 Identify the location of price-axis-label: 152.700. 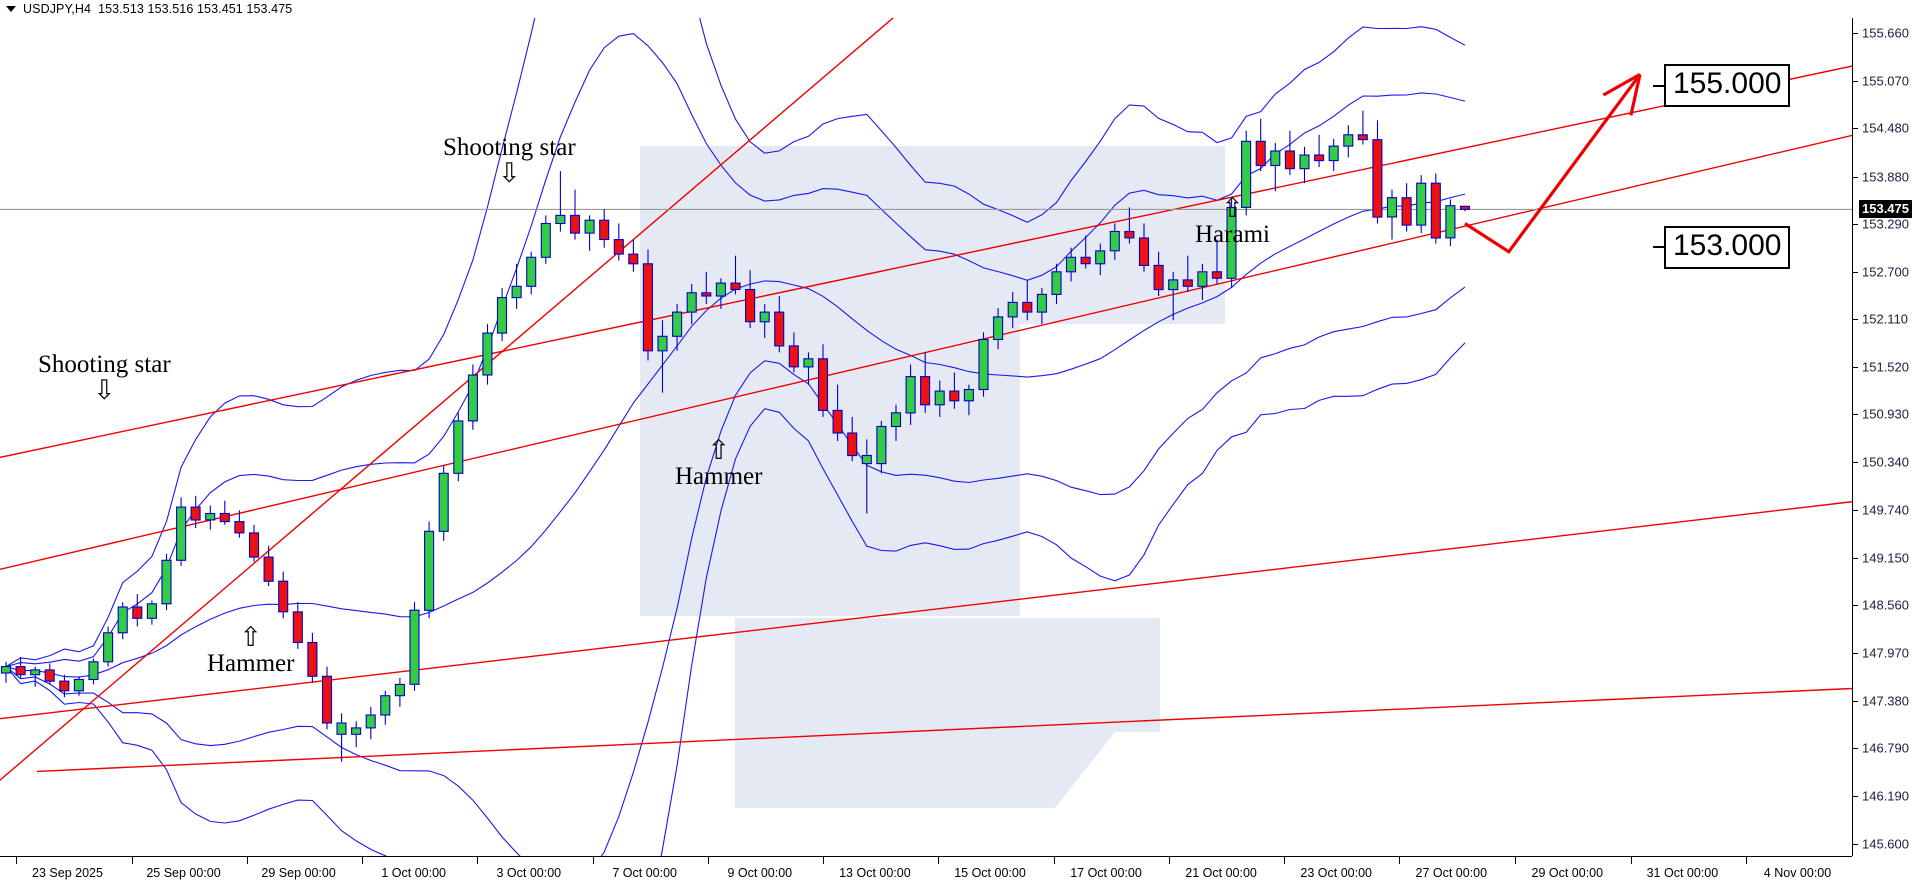
(1885, 272).